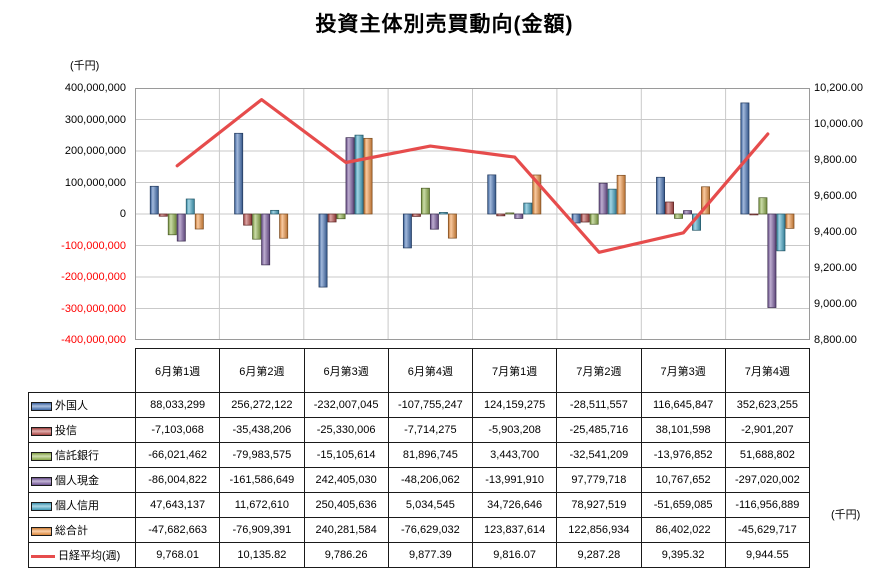 This screenshot has height=584, width=889. What do you see at coordinates (262, 505) in the screenshot?
I see `value-cell: 11,672,610` at bounding box center [262, 505].